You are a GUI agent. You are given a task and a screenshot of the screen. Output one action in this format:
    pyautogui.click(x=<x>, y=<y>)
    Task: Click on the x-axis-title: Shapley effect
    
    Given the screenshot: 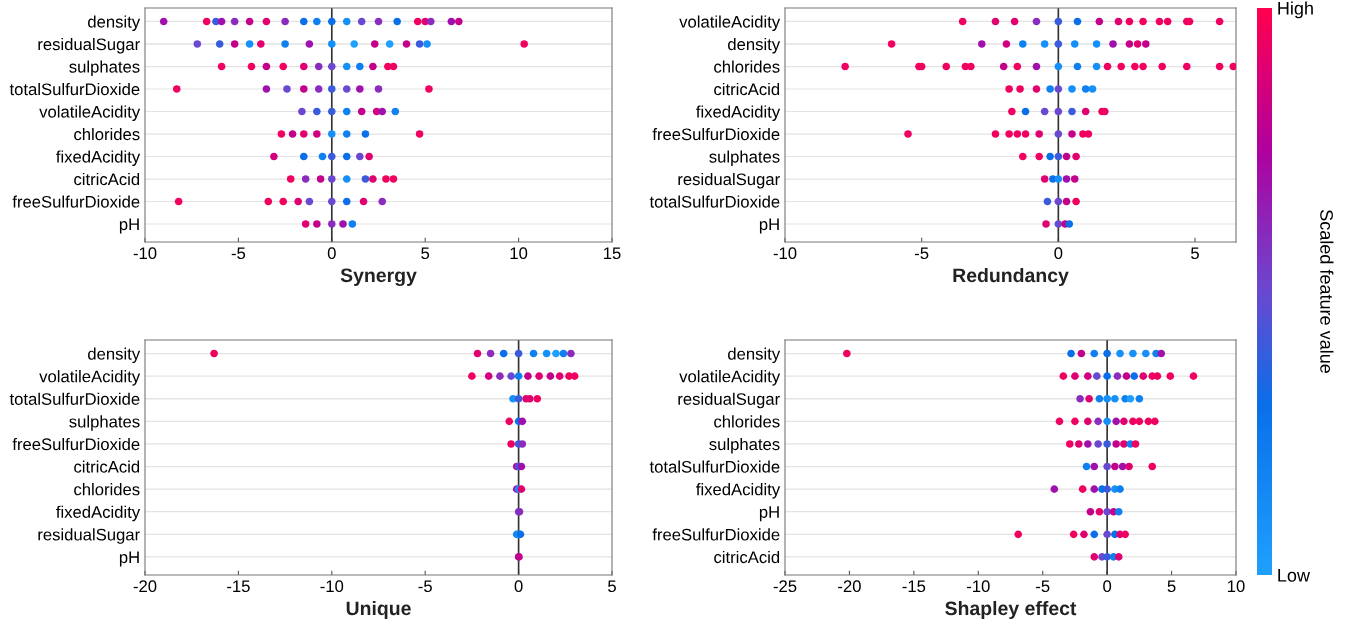 What is the action you would take?
    pyautogui.click(x=1011, y=610)
    